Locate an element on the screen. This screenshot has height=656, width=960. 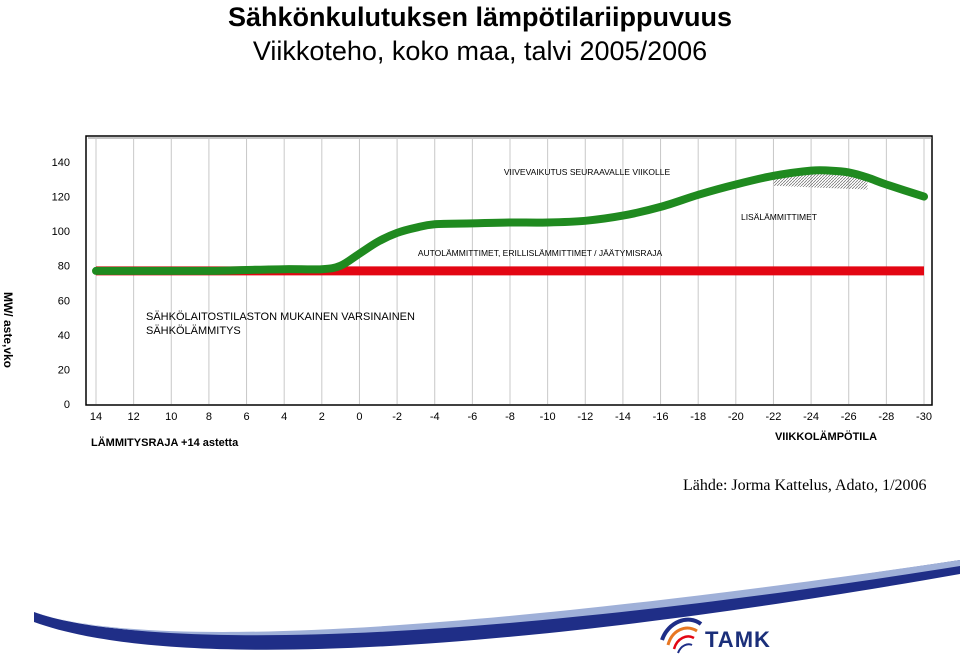
x-tick-label: 2 is located at coordinates (322, 417).